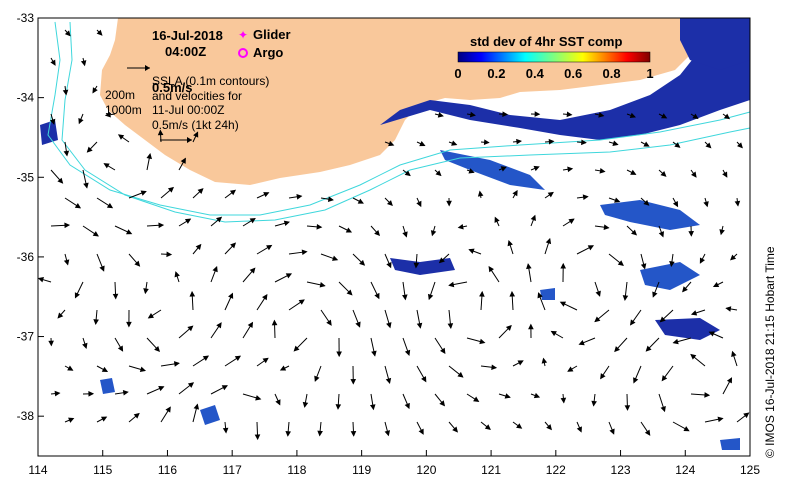  Describe the element at coordinates (612, 73) in the screenshot. I see `colorbar-tick-label: 0.8` at that location.